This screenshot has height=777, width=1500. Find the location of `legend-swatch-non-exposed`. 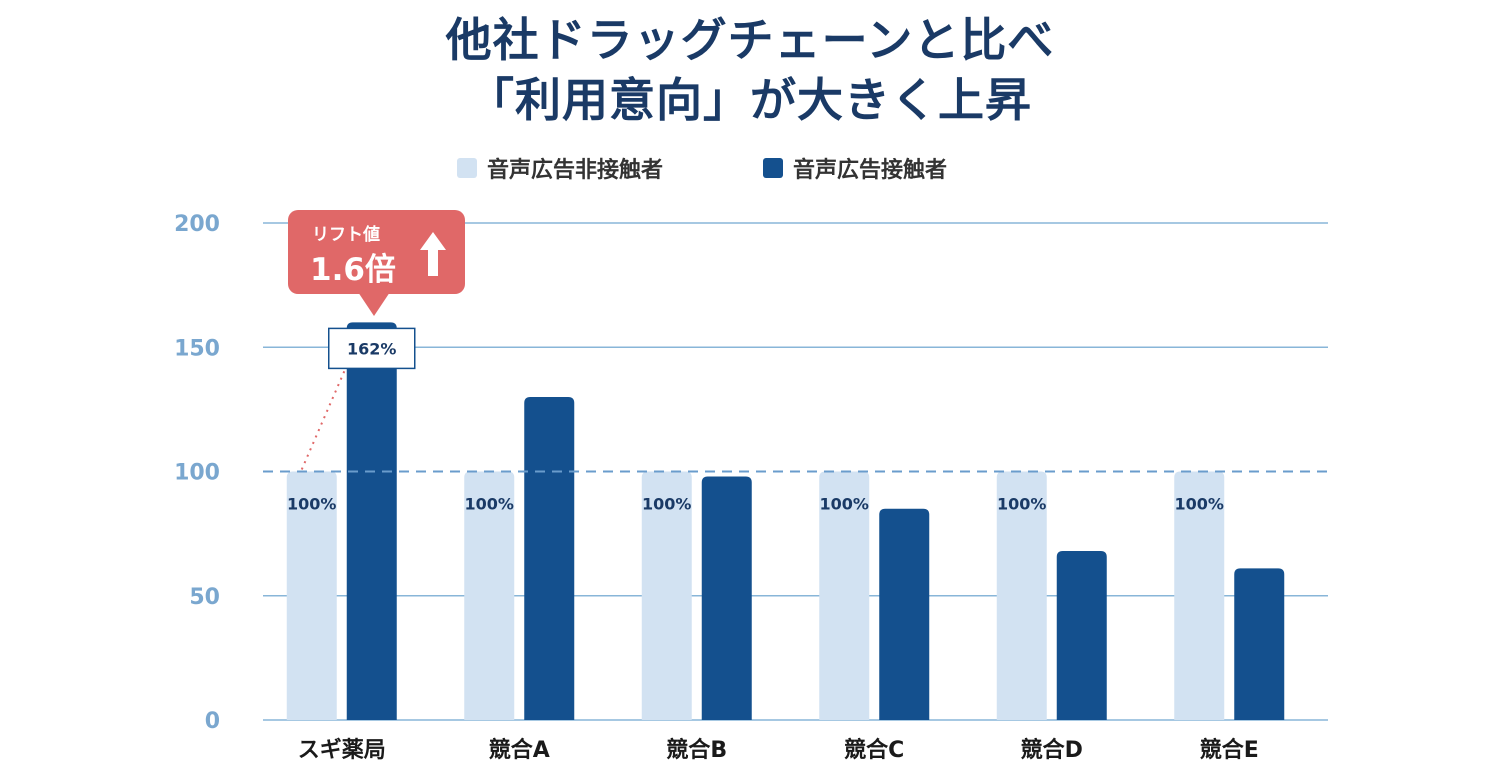

legend-swatch-non-exposed is located at coordinates (467, 168).